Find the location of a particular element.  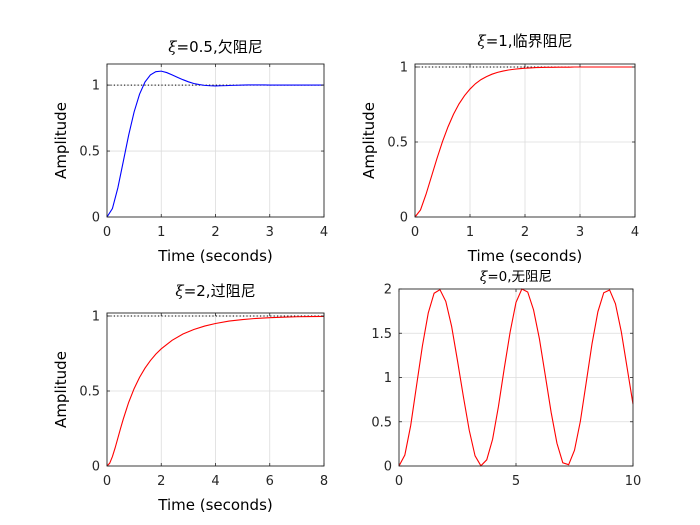

chart-title: ξ=2,过阻尼 is located at coordinates (215, 291).